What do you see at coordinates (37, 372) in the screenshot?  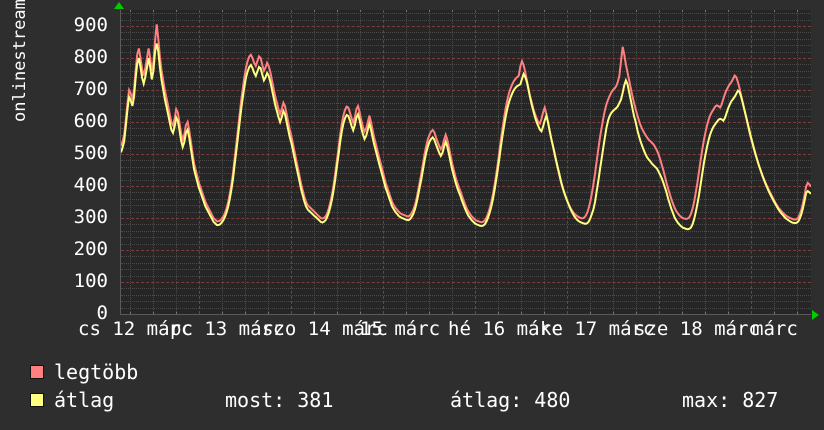 I see `legend-swatch-legtobb` at bounding box center [37, 372].